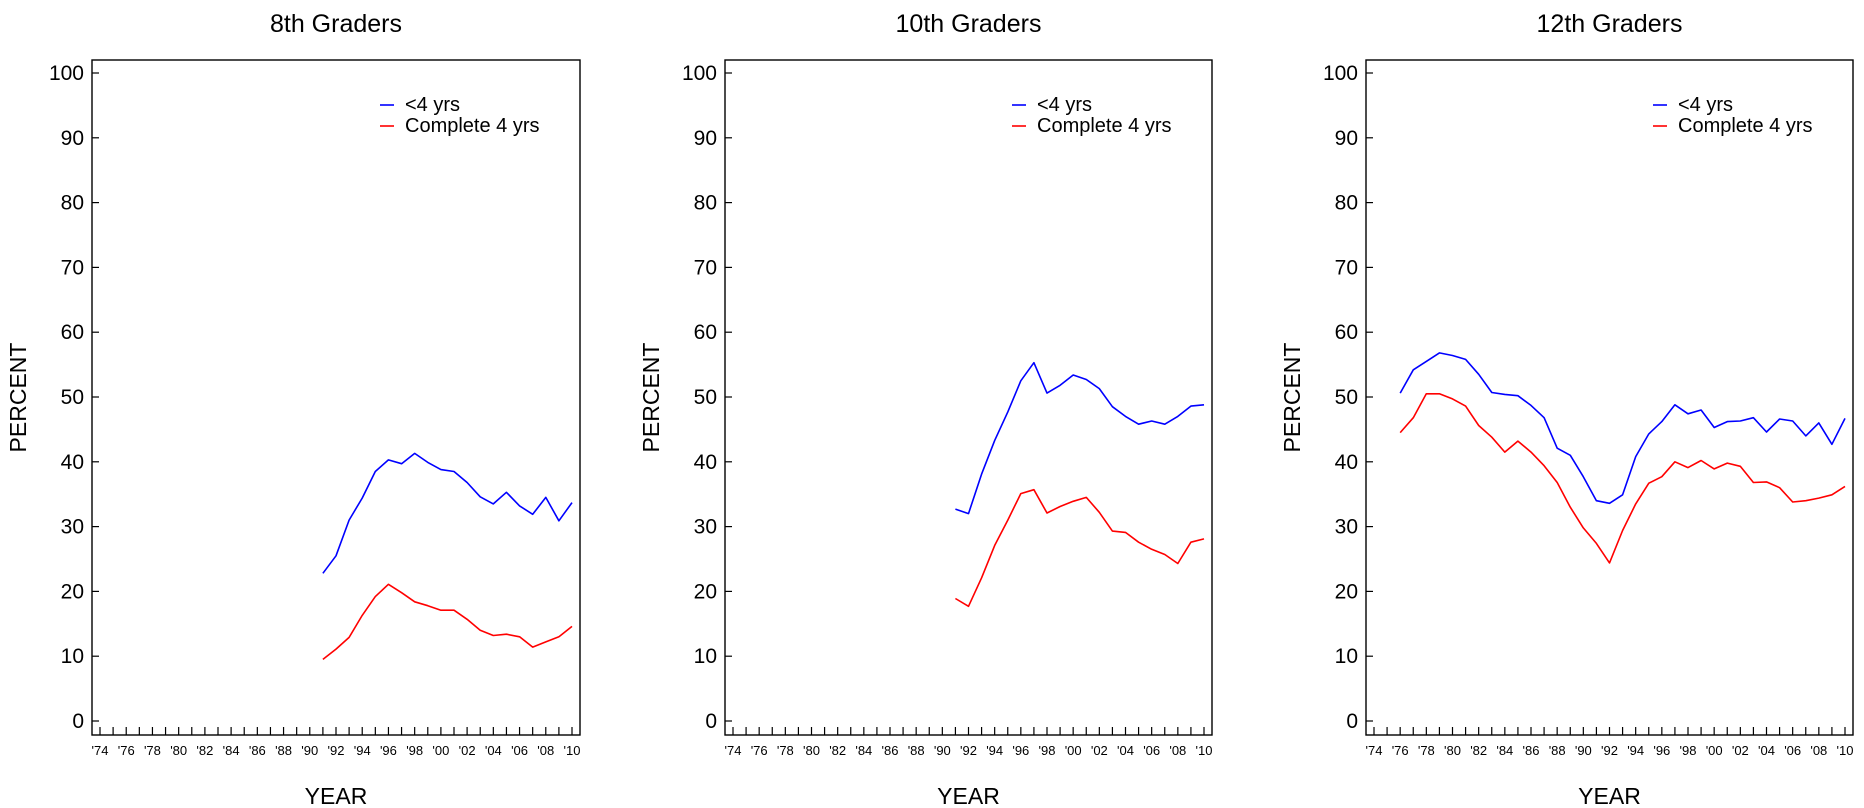  I want to click on chart-title: 12th Graders, so click(1610, 24).